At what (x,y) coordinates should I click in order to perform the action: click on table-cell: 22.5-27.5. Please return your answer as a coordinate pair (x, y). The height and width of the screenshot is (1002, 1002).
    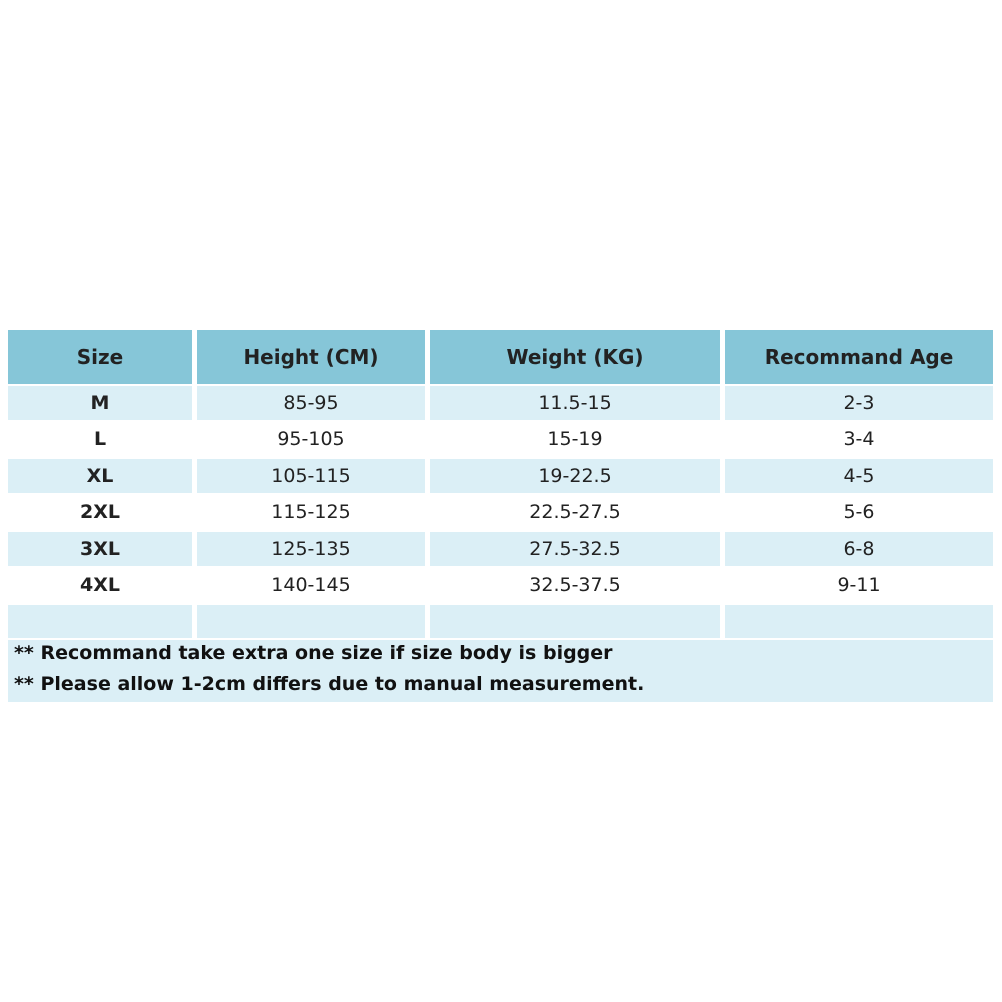
    Looking at the image, I should click on (575, 512).